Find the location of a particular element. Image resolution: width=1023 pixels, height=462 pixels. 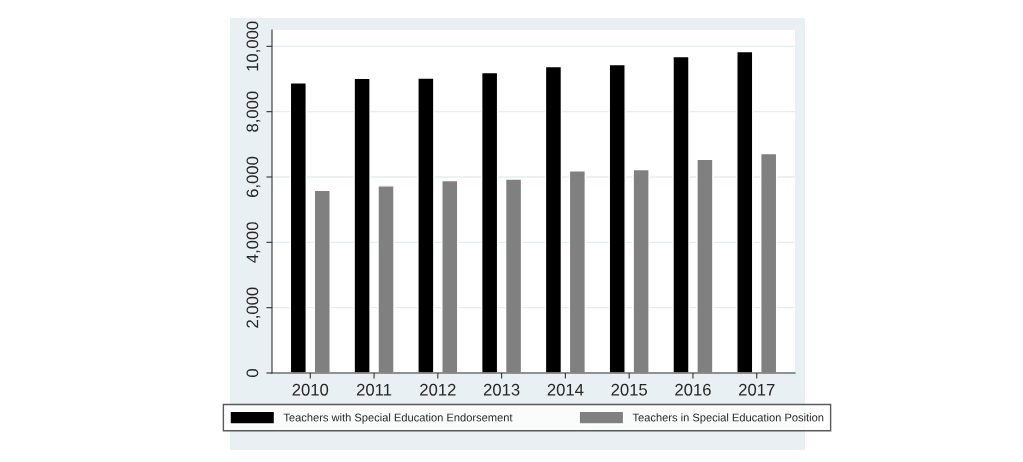

x-tick-label: 2015 is located at coordinates (629, 389).